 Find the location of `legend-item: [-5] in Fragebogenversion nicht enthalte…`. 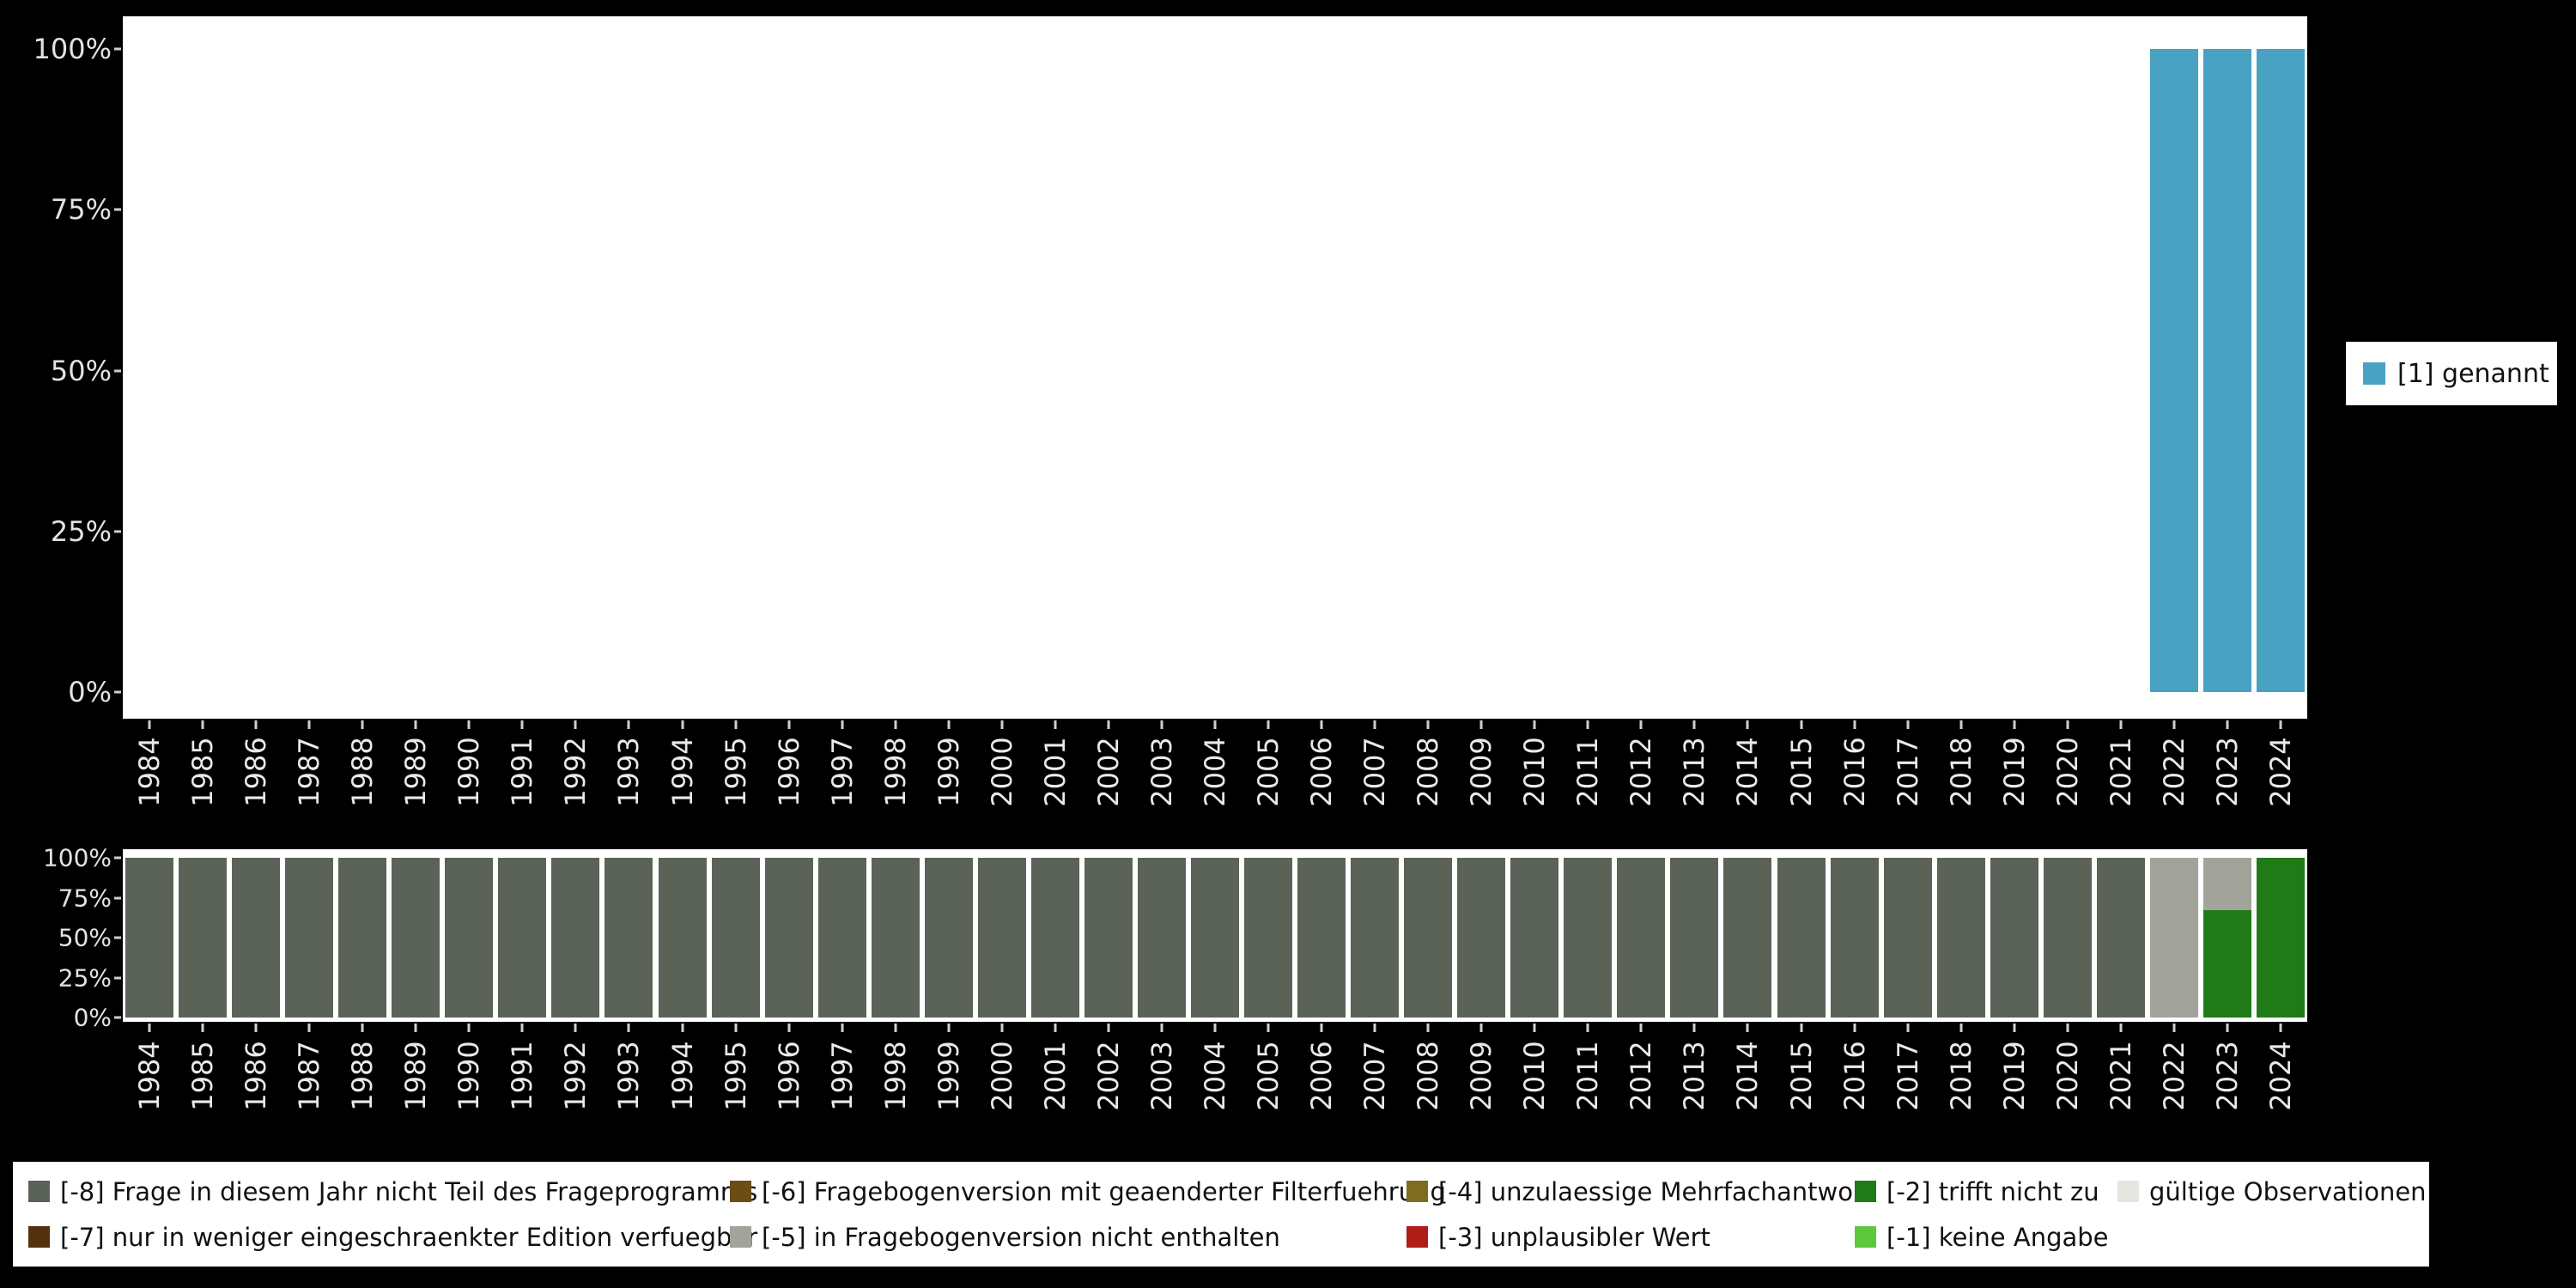

legend-item: [-5] in Fragebogenversion nicht enthalte… is located at coordinates (1068, 1237).